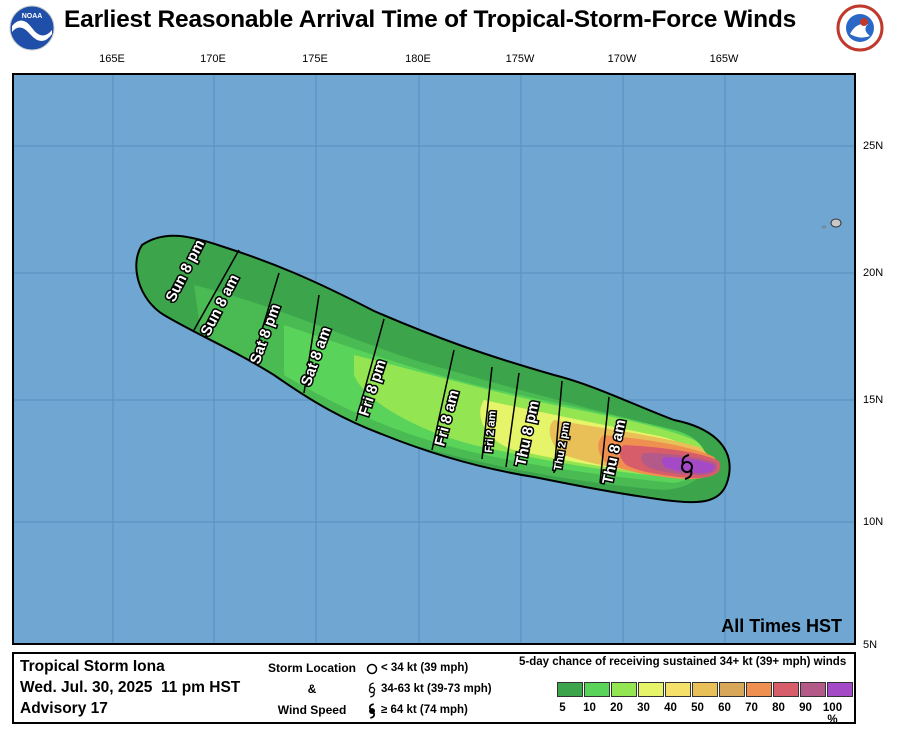 This screenshot has width=897, height=736. I want to click on nws-logo-icon, so click(860, 28).